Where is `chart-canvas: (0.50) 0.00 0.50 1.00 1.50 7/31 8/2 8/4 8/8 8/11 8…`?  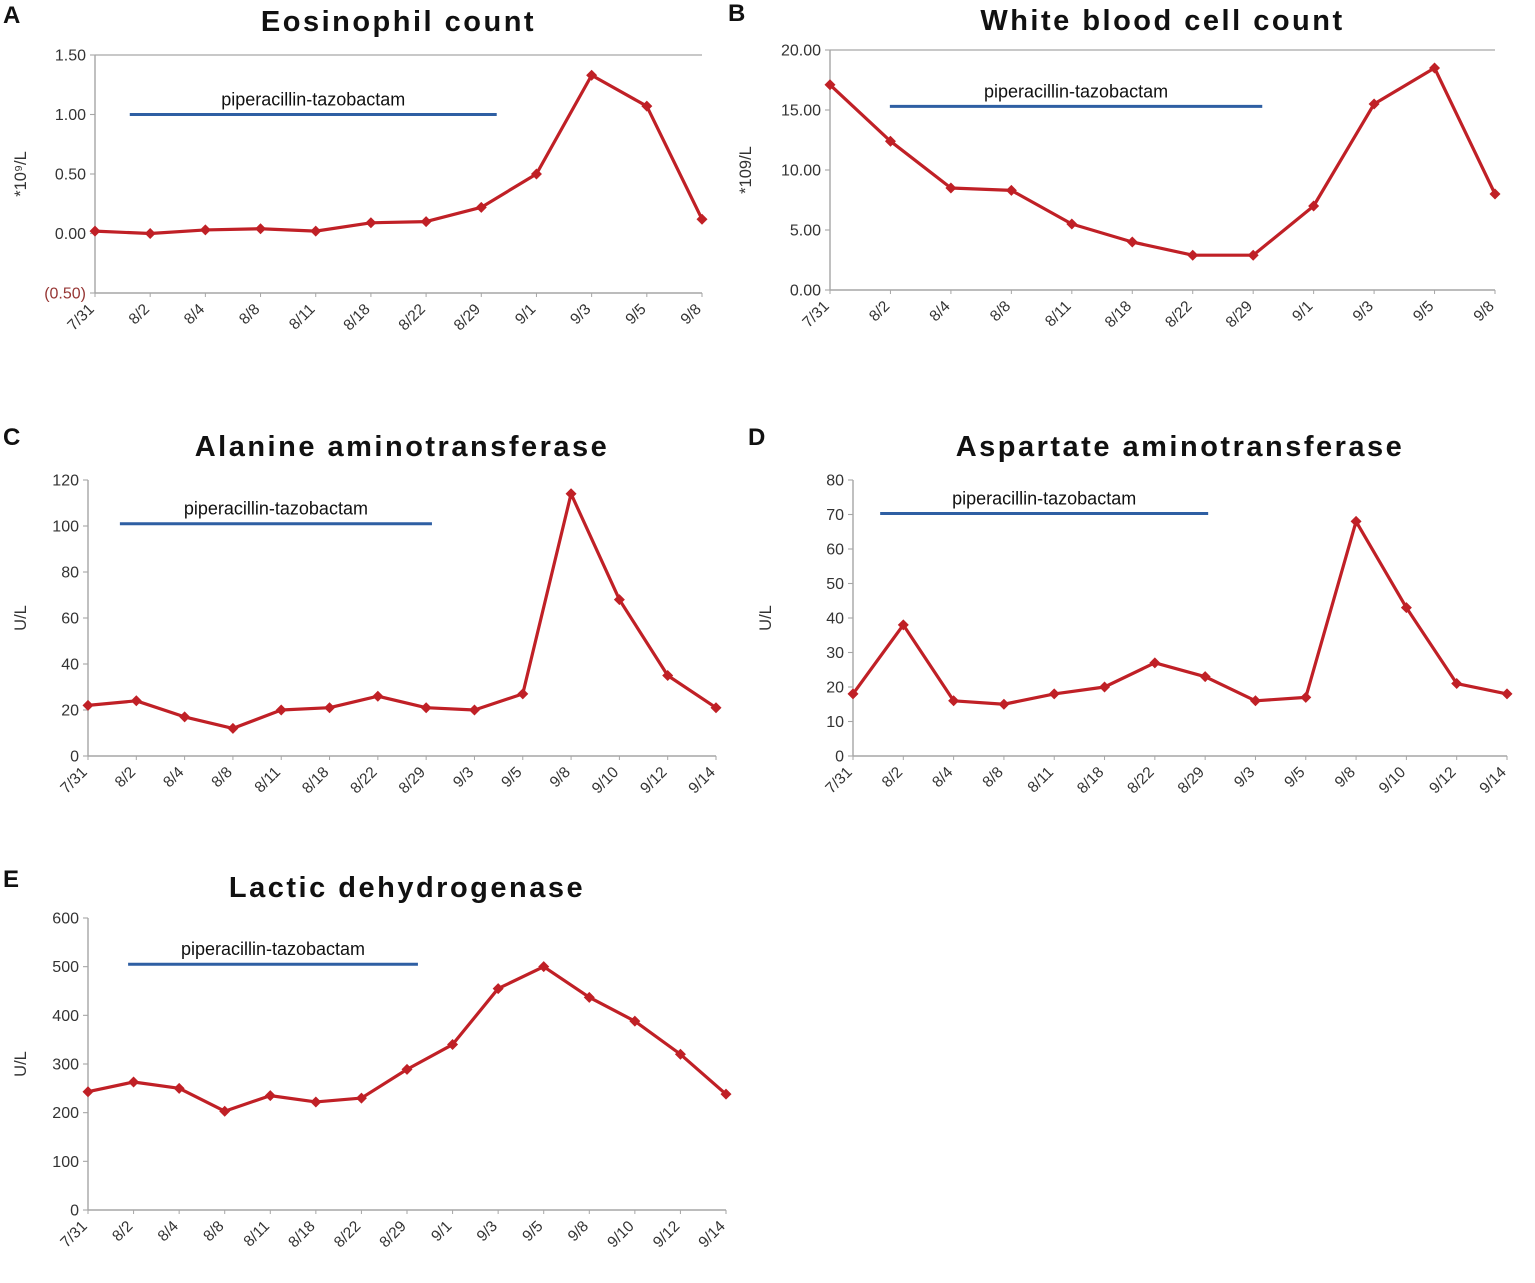
chart-canvas: (0.50) 0.00 0.50 1.00 1.50 7/31 8/2 8/4 8/8 8/11 8… is located at coordinates (360, 191).